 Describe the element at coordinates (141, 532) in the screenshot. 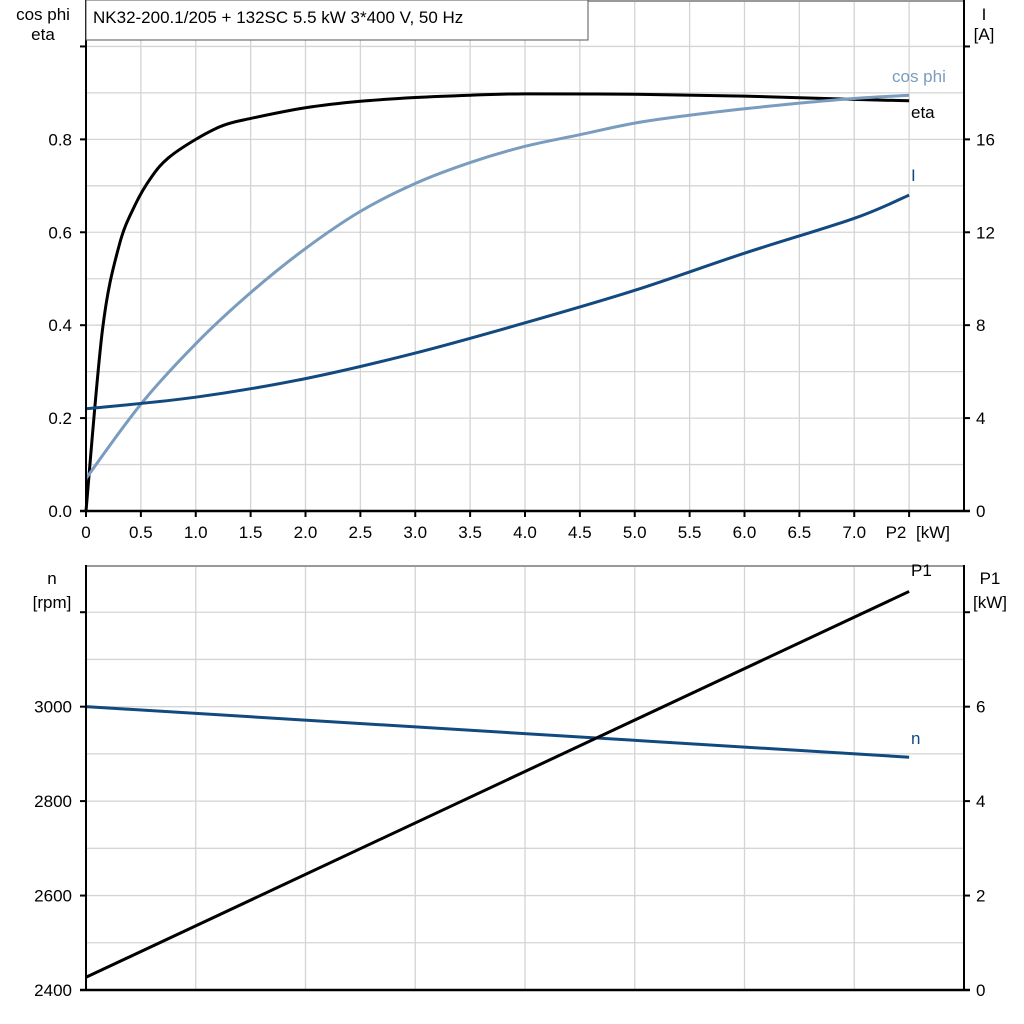

I see `x-tick-label: 0.5` at that location.